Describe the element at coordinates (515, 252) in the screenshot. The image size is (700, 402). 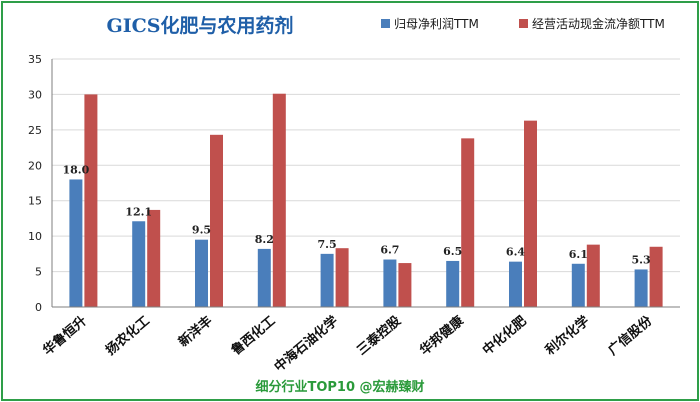
I see `data-label-profit: 6.4` at that location.